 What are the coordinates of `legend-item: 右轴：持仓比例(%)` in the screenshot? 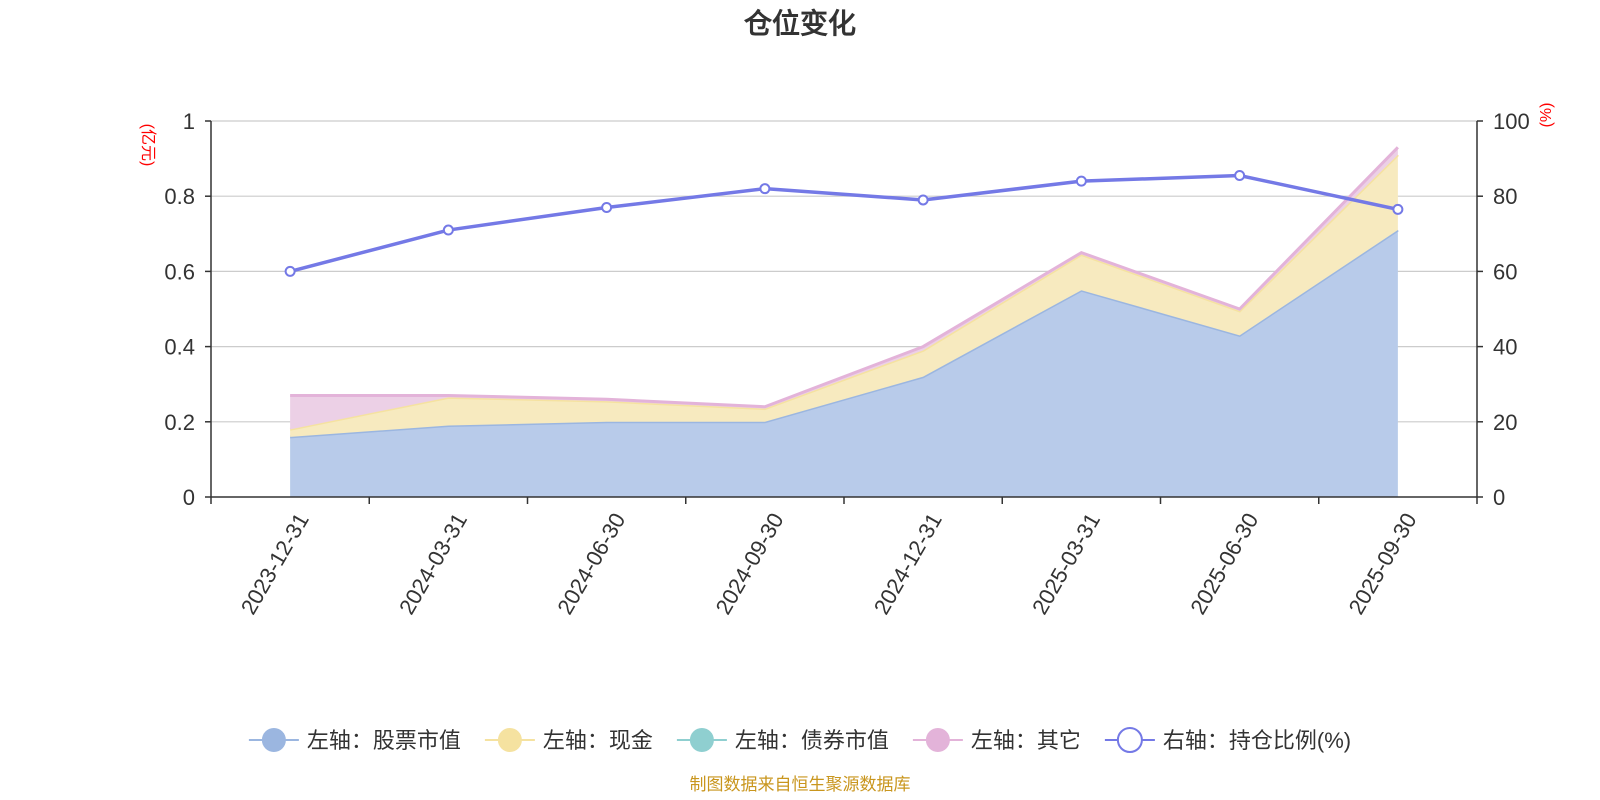 It's located at (1227, 740).